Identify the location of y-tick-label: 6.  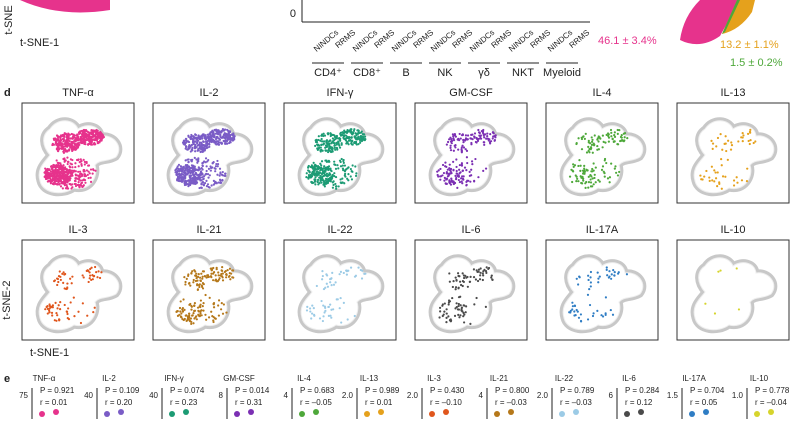
(611, 395).